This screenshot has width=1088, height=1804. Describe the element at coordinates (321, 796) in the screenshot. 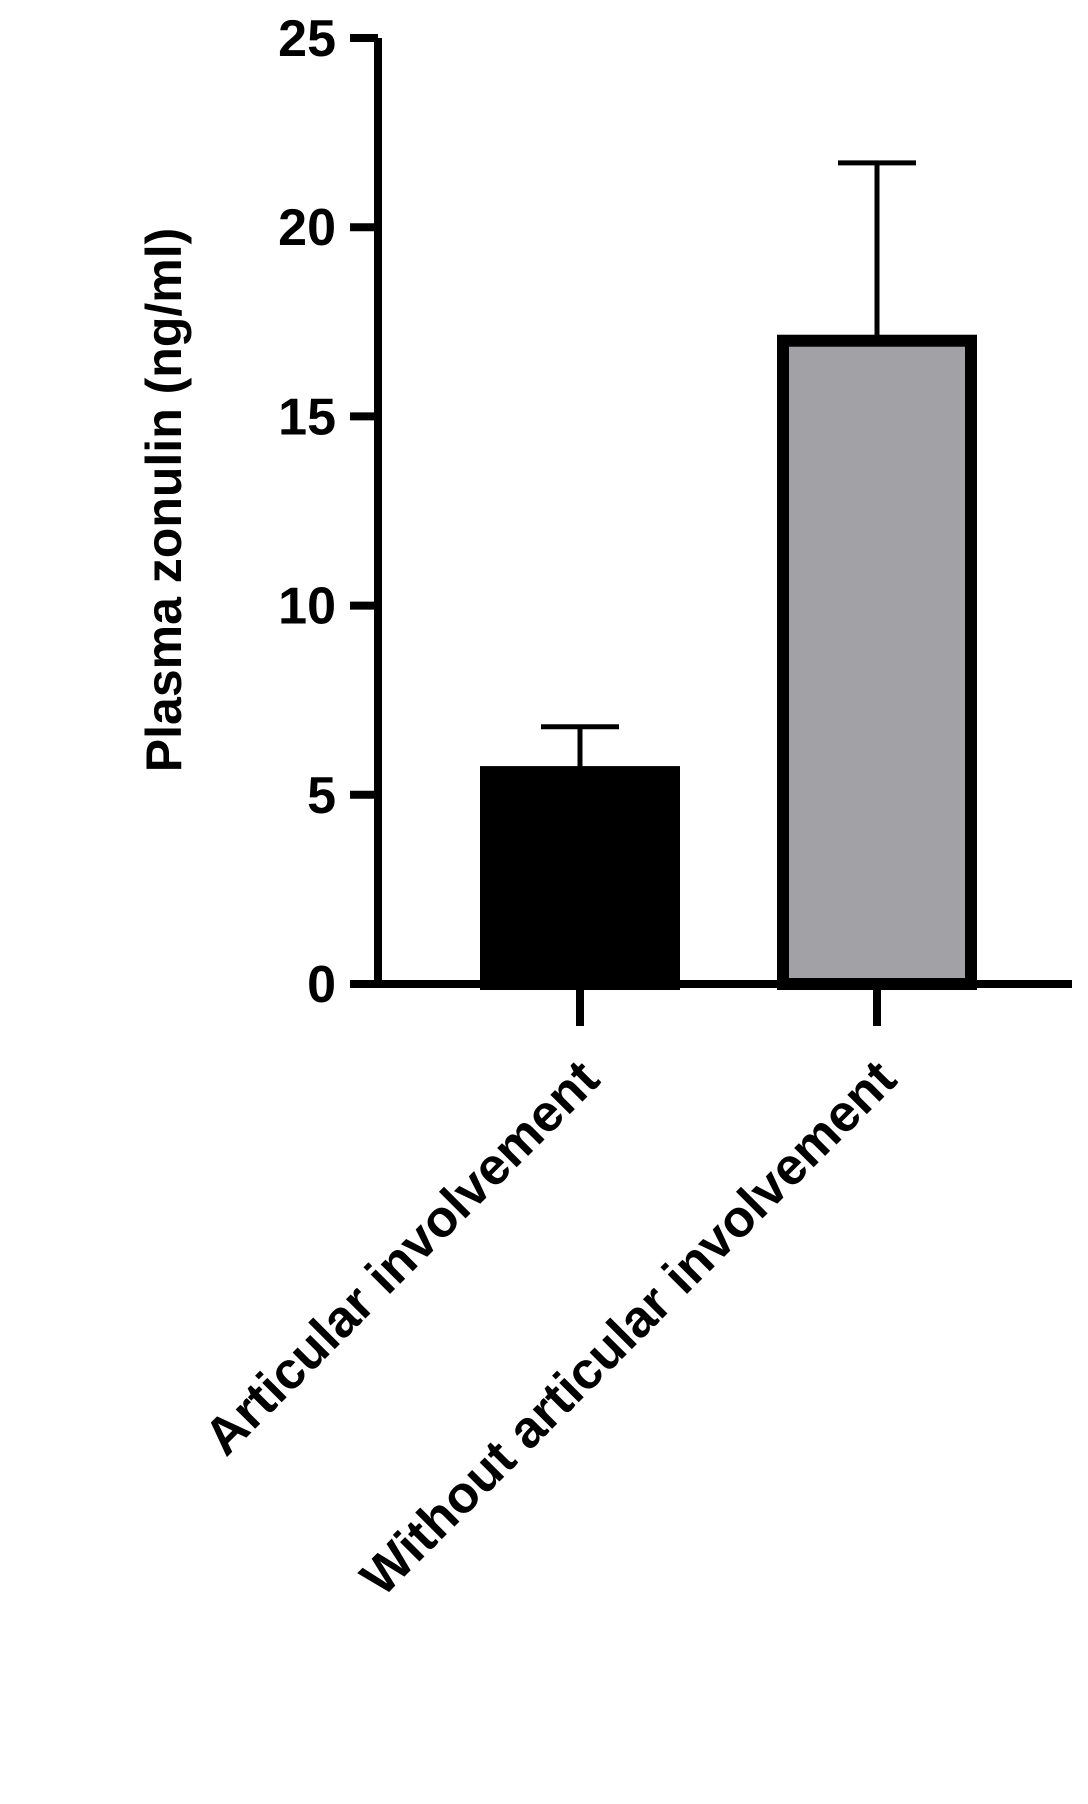

I see `y-tick-label-1: 5` at that location.